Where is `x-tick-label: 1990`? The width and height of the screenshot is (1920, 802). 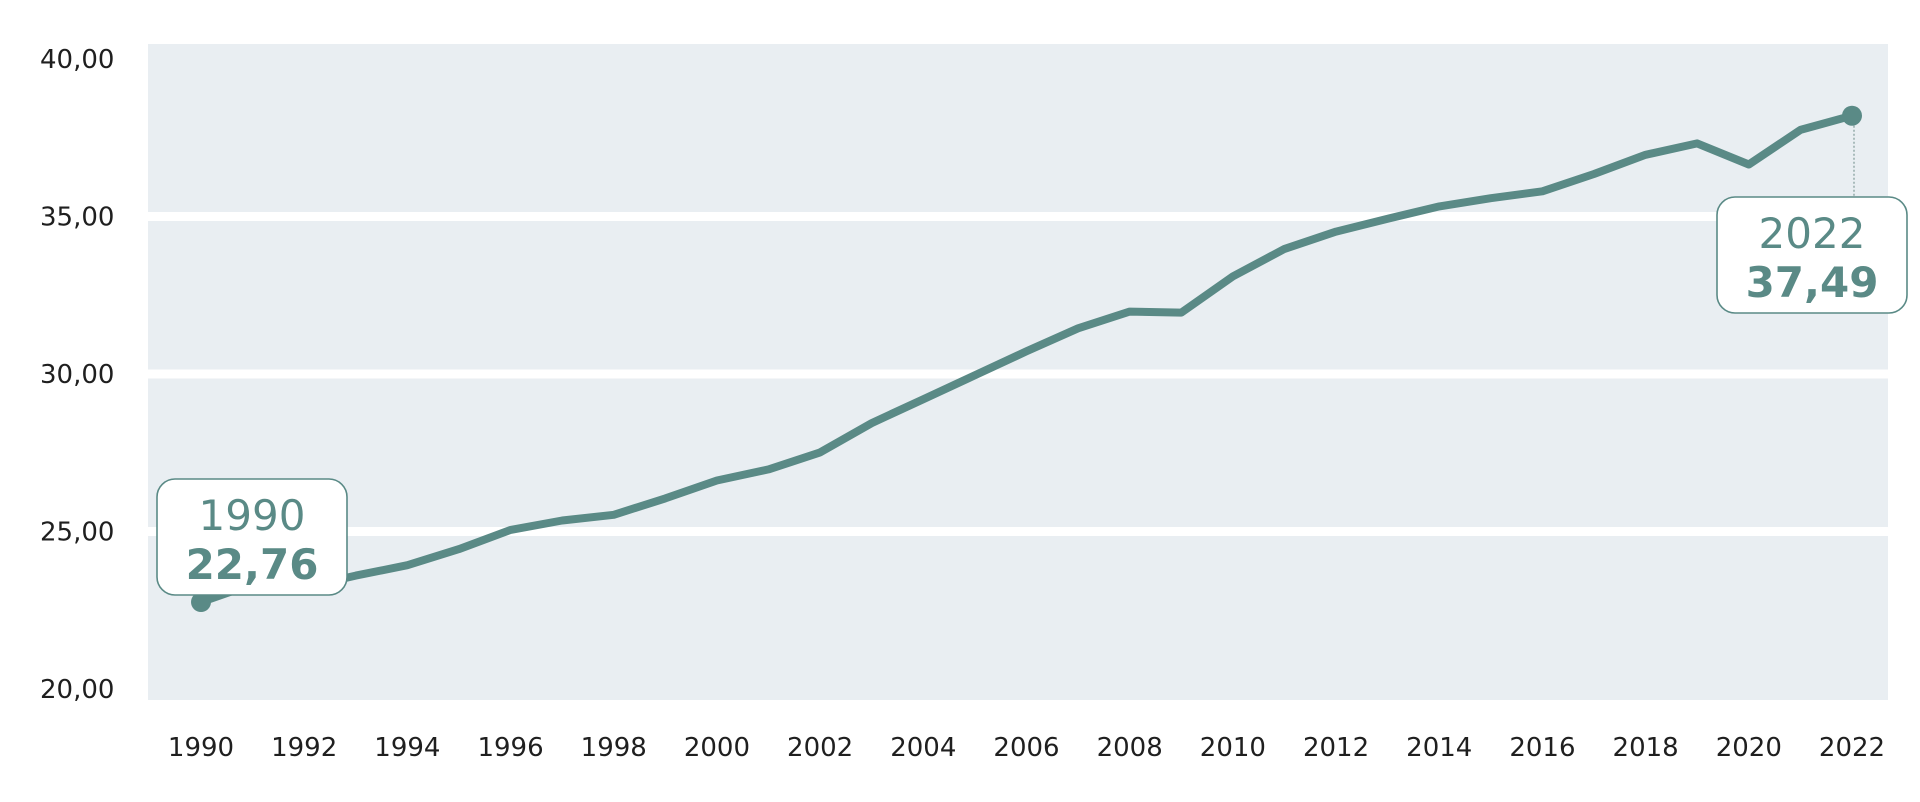 x-tick-label: 1990 is located at coordinates (201, 748).